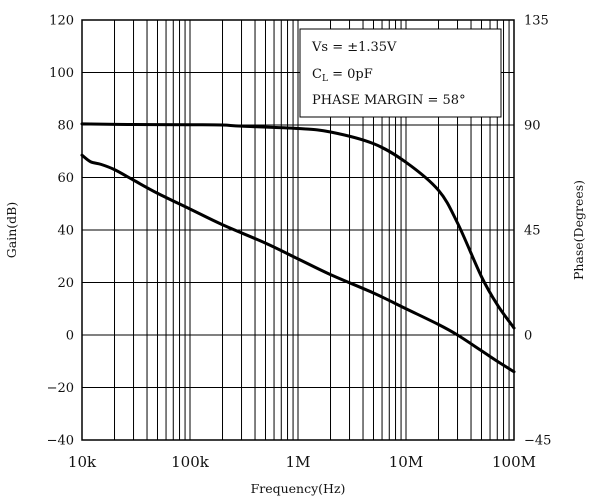 The image size is (591, 497). Describe the element at coordinates (406, 462) in the screenshot. I see `x-tick-label: 10M` at that location.